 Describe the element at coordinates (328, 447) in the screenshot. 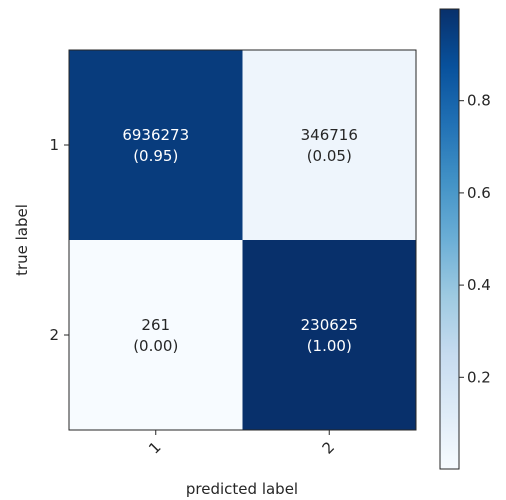

I see `x-tick-label: 2` at that location.